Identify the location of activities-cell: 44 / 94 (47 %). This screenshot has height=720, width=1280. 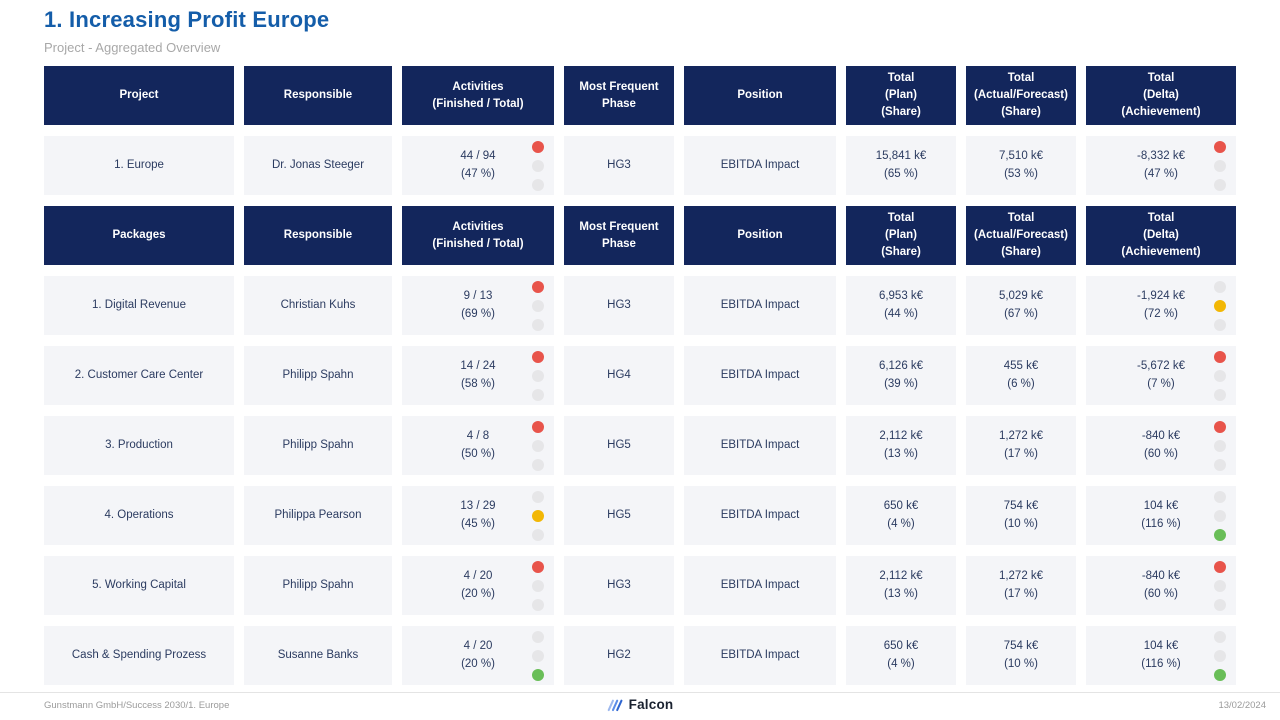
(478, 165).